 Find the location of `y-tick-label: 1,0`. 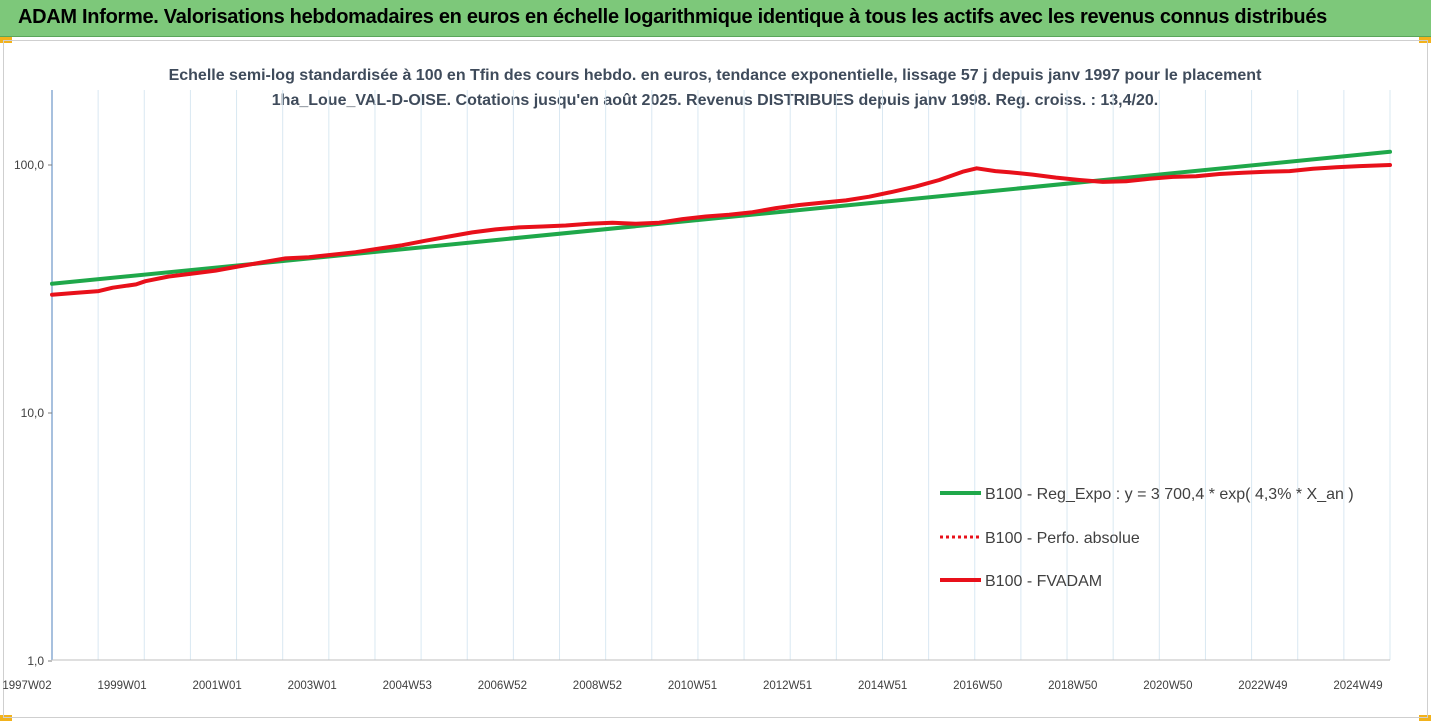

y-tick-label: 1,0 is located at coordinates (35, 661).